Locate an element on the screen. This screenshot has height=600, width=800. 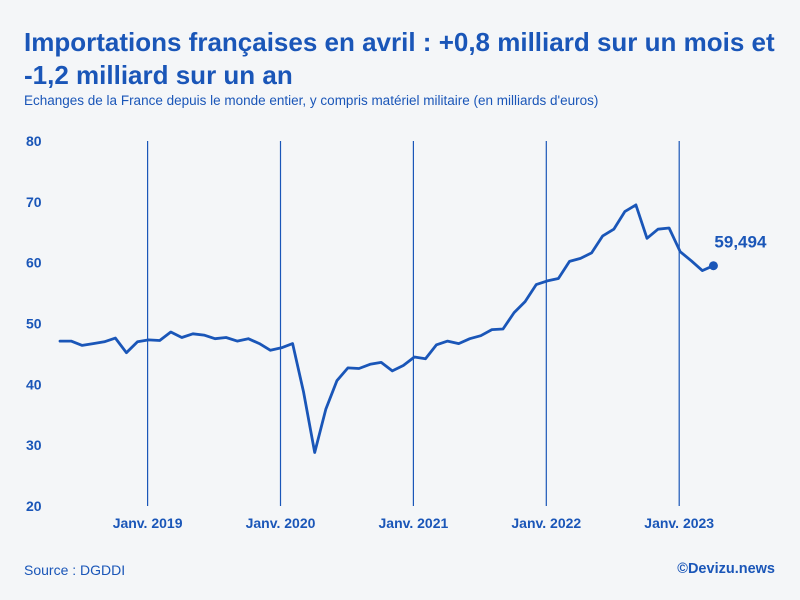
y-tick-label: 30 is located at coordinates (34, 445).